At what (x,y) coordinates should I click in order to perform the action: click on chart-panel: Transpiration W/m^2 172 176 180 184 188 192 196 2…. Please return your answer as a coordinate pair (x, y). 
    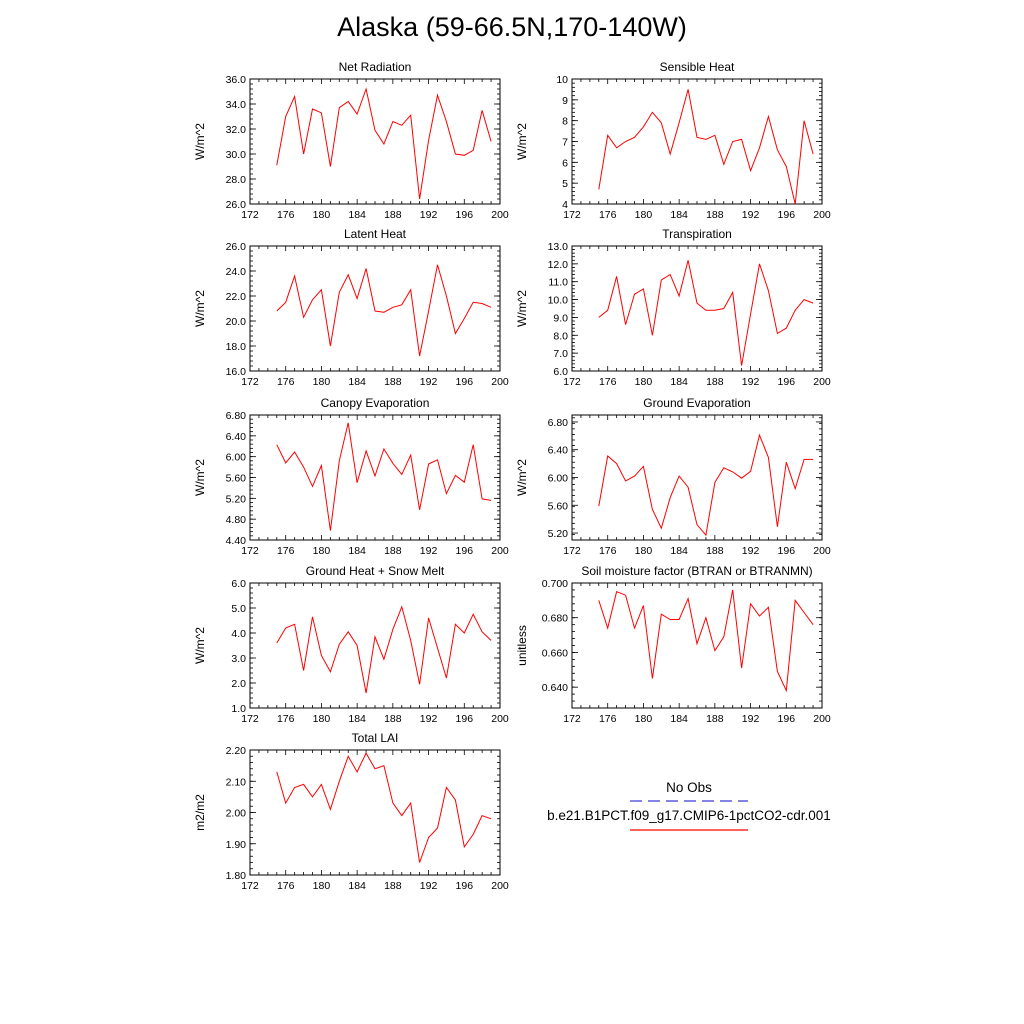
    Looking at the image, I should click on (673, 307).